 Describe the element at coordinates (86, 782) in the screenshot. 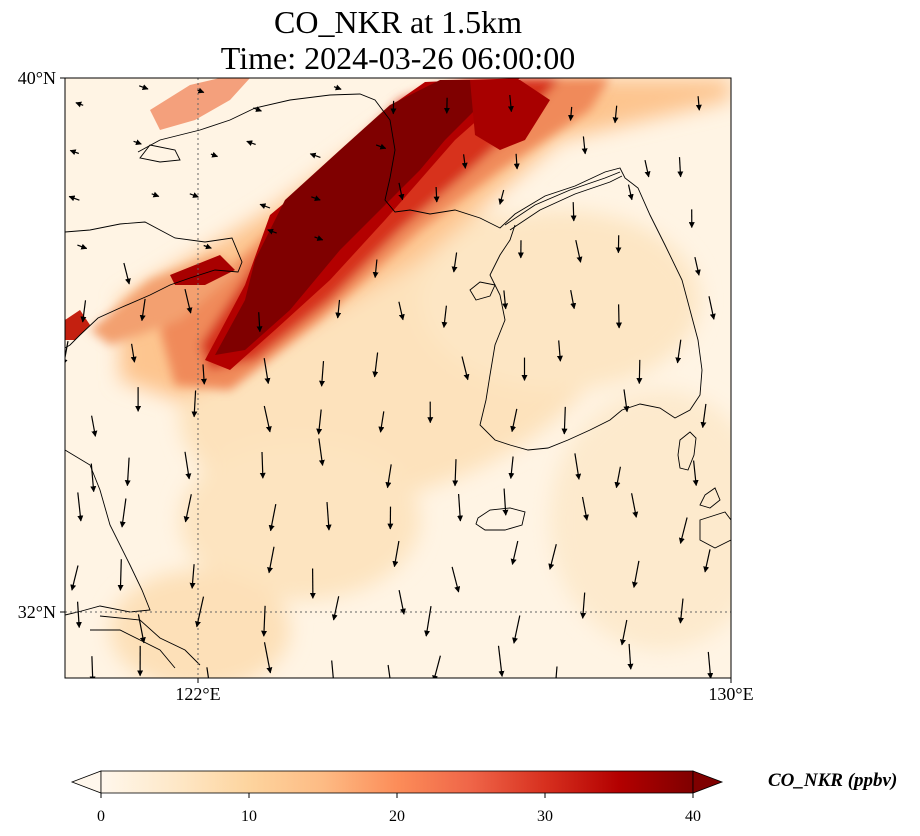

I see `colorbar-extend-min` at that location.